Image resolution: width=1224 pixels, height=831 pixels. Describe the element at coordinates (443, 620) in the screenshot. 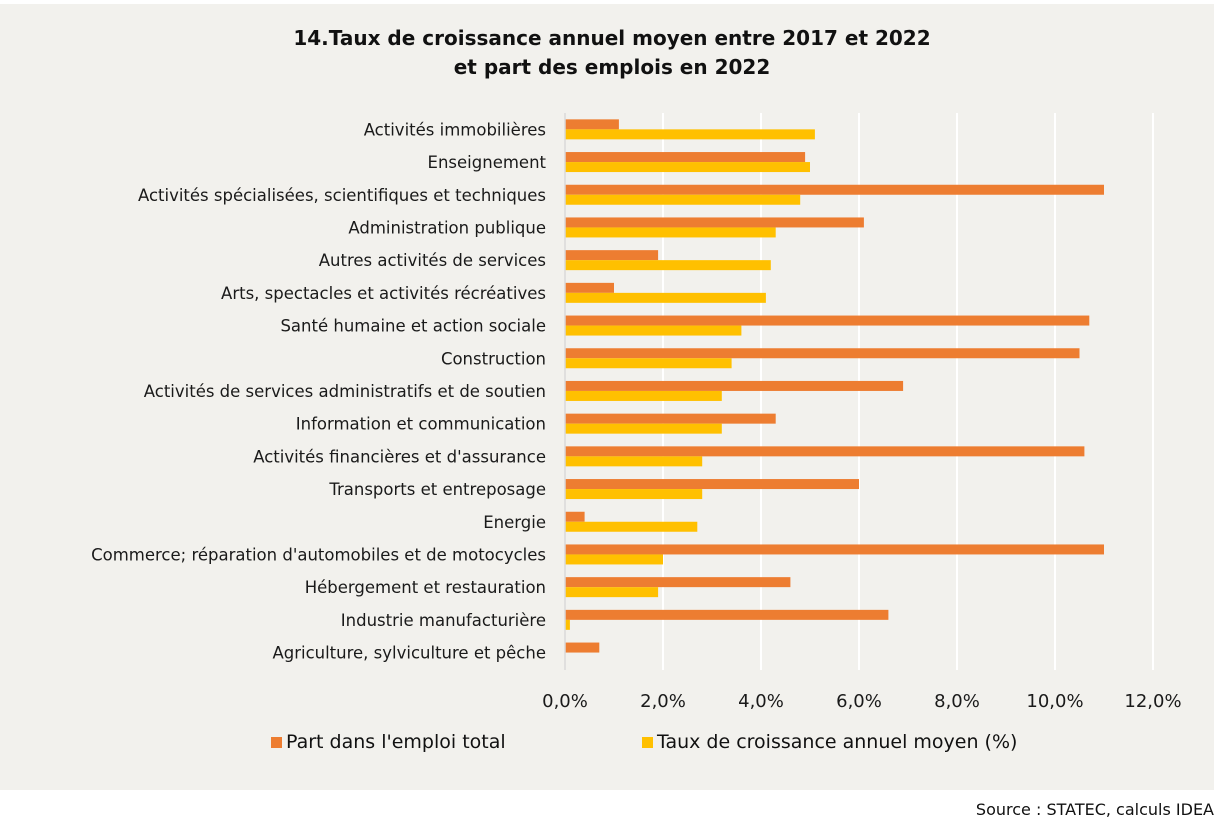

I see `category-label: Industrie manufacturière` at that location.